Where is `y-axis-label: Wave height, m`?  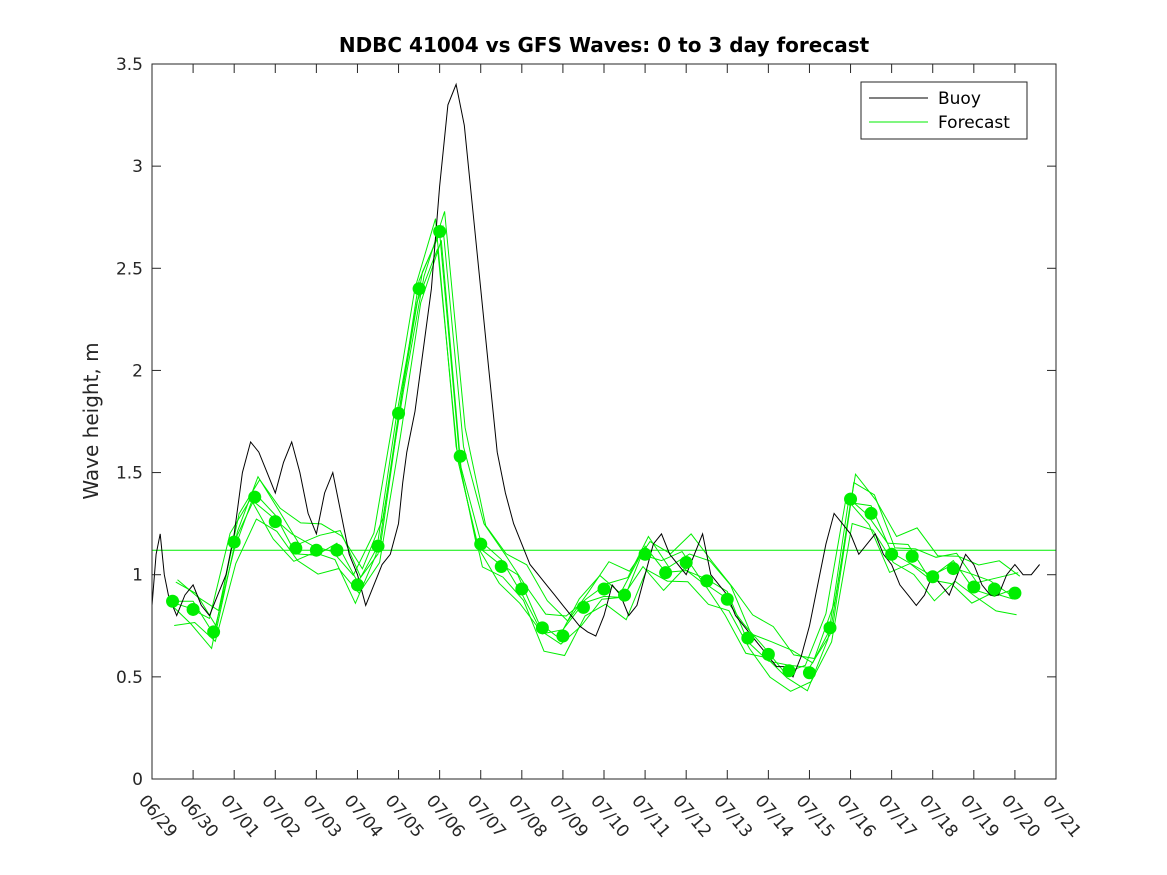 y-axis-label: Wave height, m is located at coordinates (91, 420).